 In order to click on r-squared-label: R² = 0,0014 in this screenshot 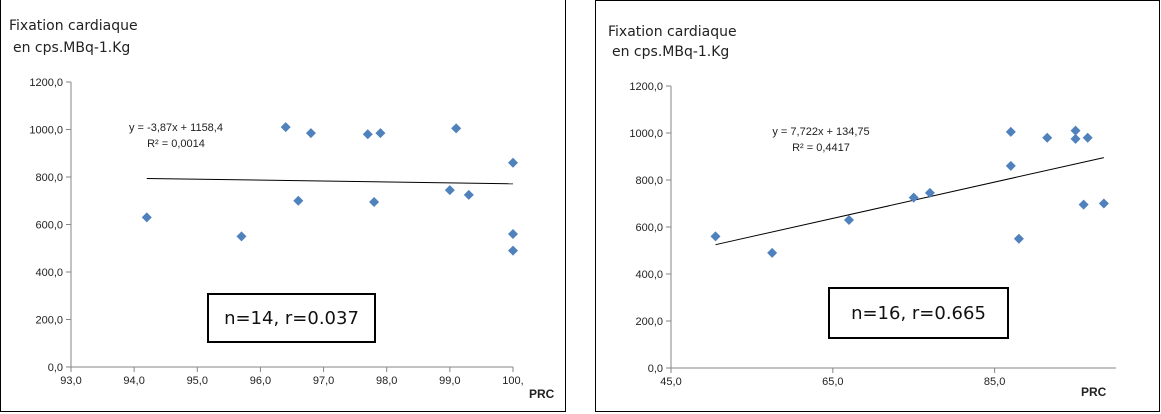, I will do `click(176, 144)`.